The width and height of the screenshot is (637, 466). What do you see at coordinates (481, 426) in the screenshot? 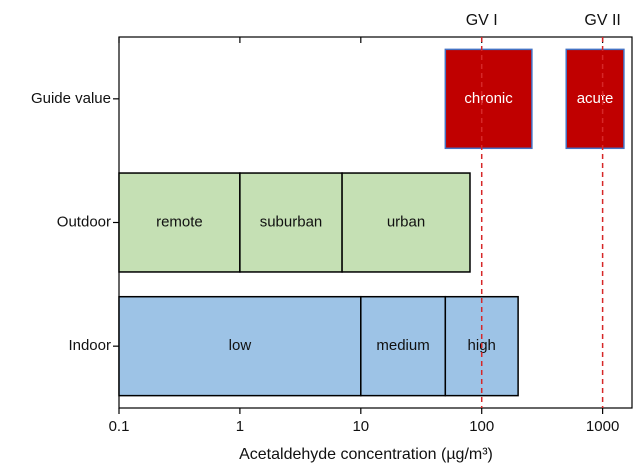
I see `x-tick-label: 100` at bounding box center [481, 426].